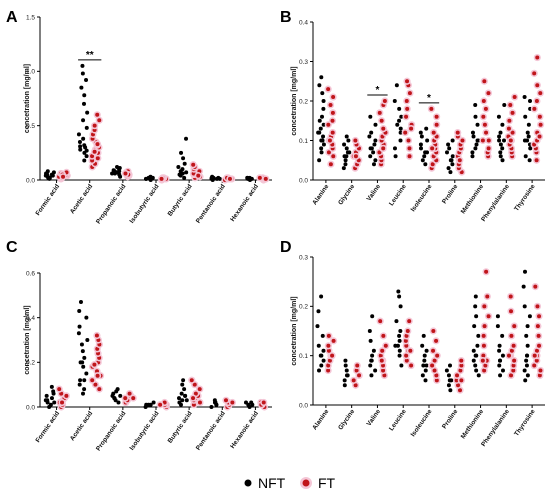 Image resolution: width=550 pixels, height=494 pixels. Describe the element at coordinates (303, 307) in the screenshot. I see `y-tick-label: 0.2` at that location.